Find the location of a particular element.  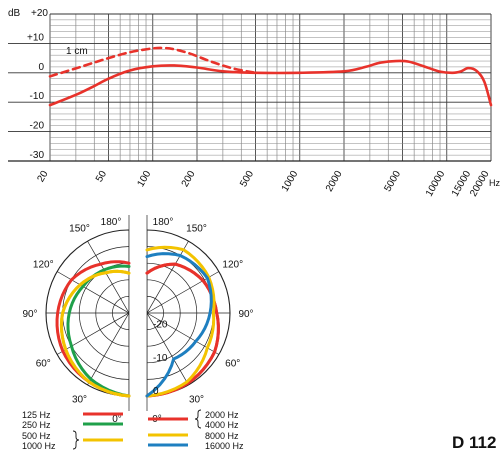

polar-curve-250hz is located at coordinates (98, 331).